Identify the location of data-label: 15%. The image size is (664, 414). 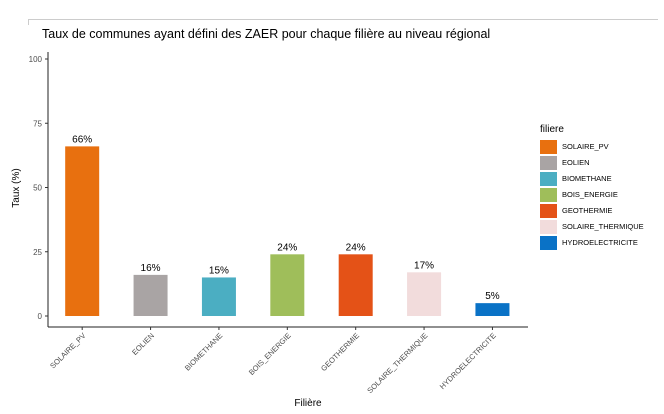
(219, 270).